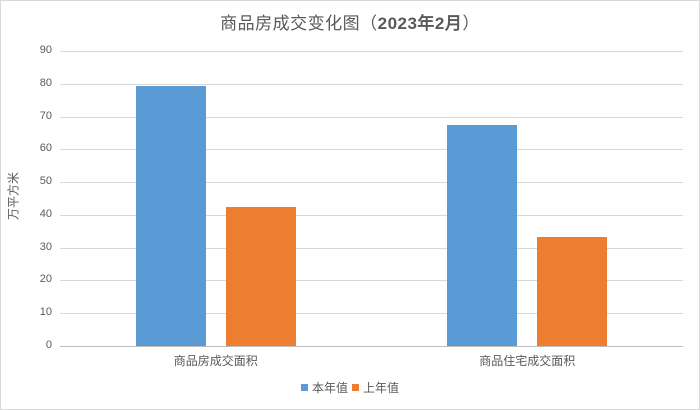 This screenshot has width=700, height=410. What do you see at coordinates (45, 213) in the screenshot?
I see `y-tick-label: 40` at bounding box center [45, 213].